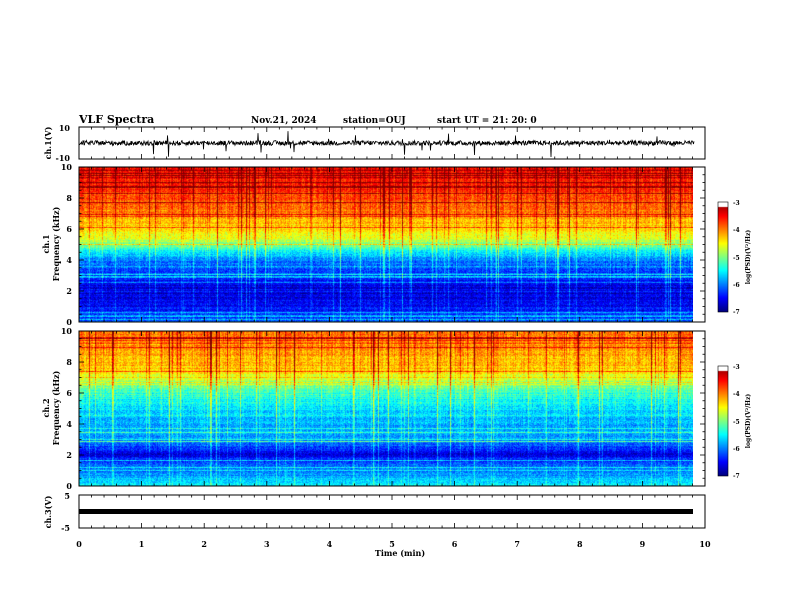 The height and width of the screenshot is (612, 792). Describe the element at coordinates (79, 544) in the screenshot. I see `x-tick-label: 0` at that location.